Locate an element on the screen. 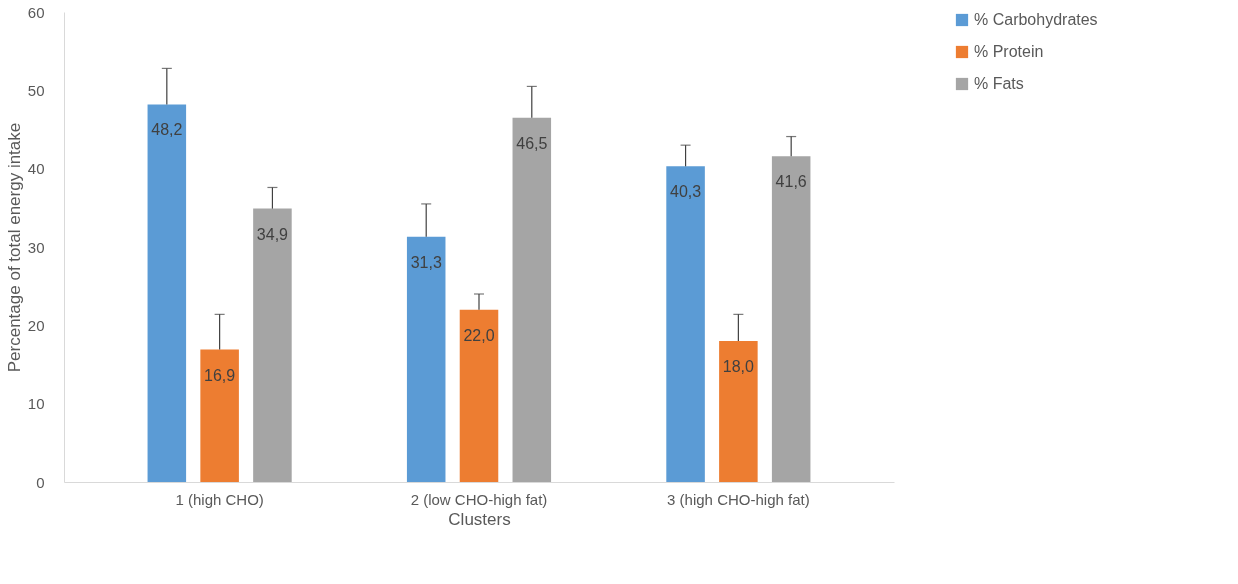  y-tick-label: 20 is located at coordinates (36, 325).